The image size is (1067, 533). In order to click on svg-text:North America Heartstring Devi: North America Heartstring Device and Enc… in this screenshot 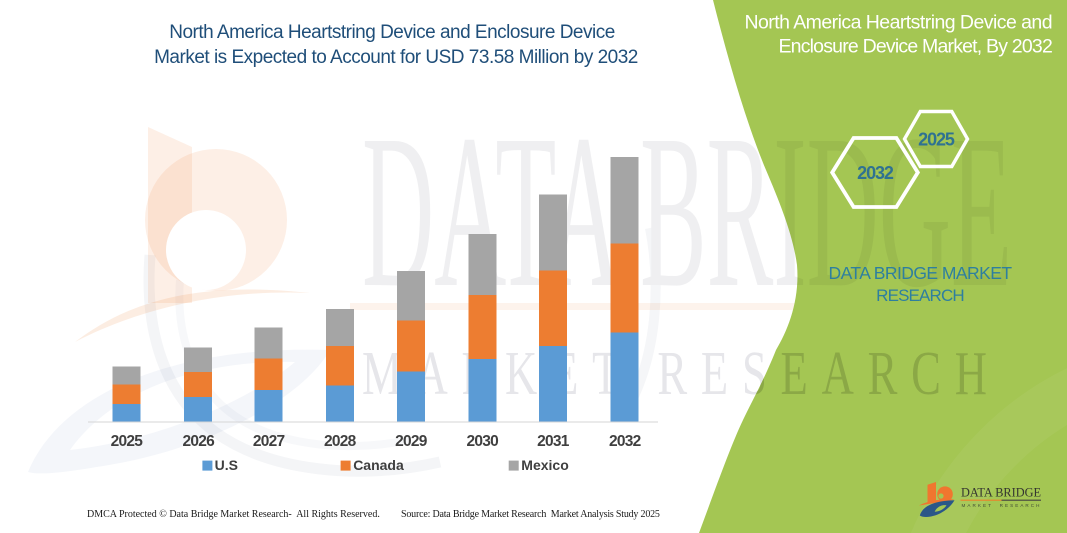, I will do `click(392, 32)`.